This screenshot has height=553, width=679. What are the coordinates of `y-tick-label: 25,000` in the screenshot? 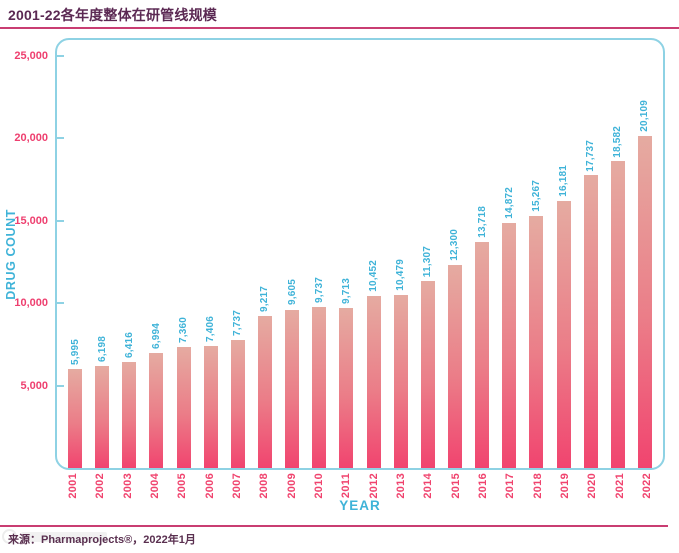 It's located at (31, 55).